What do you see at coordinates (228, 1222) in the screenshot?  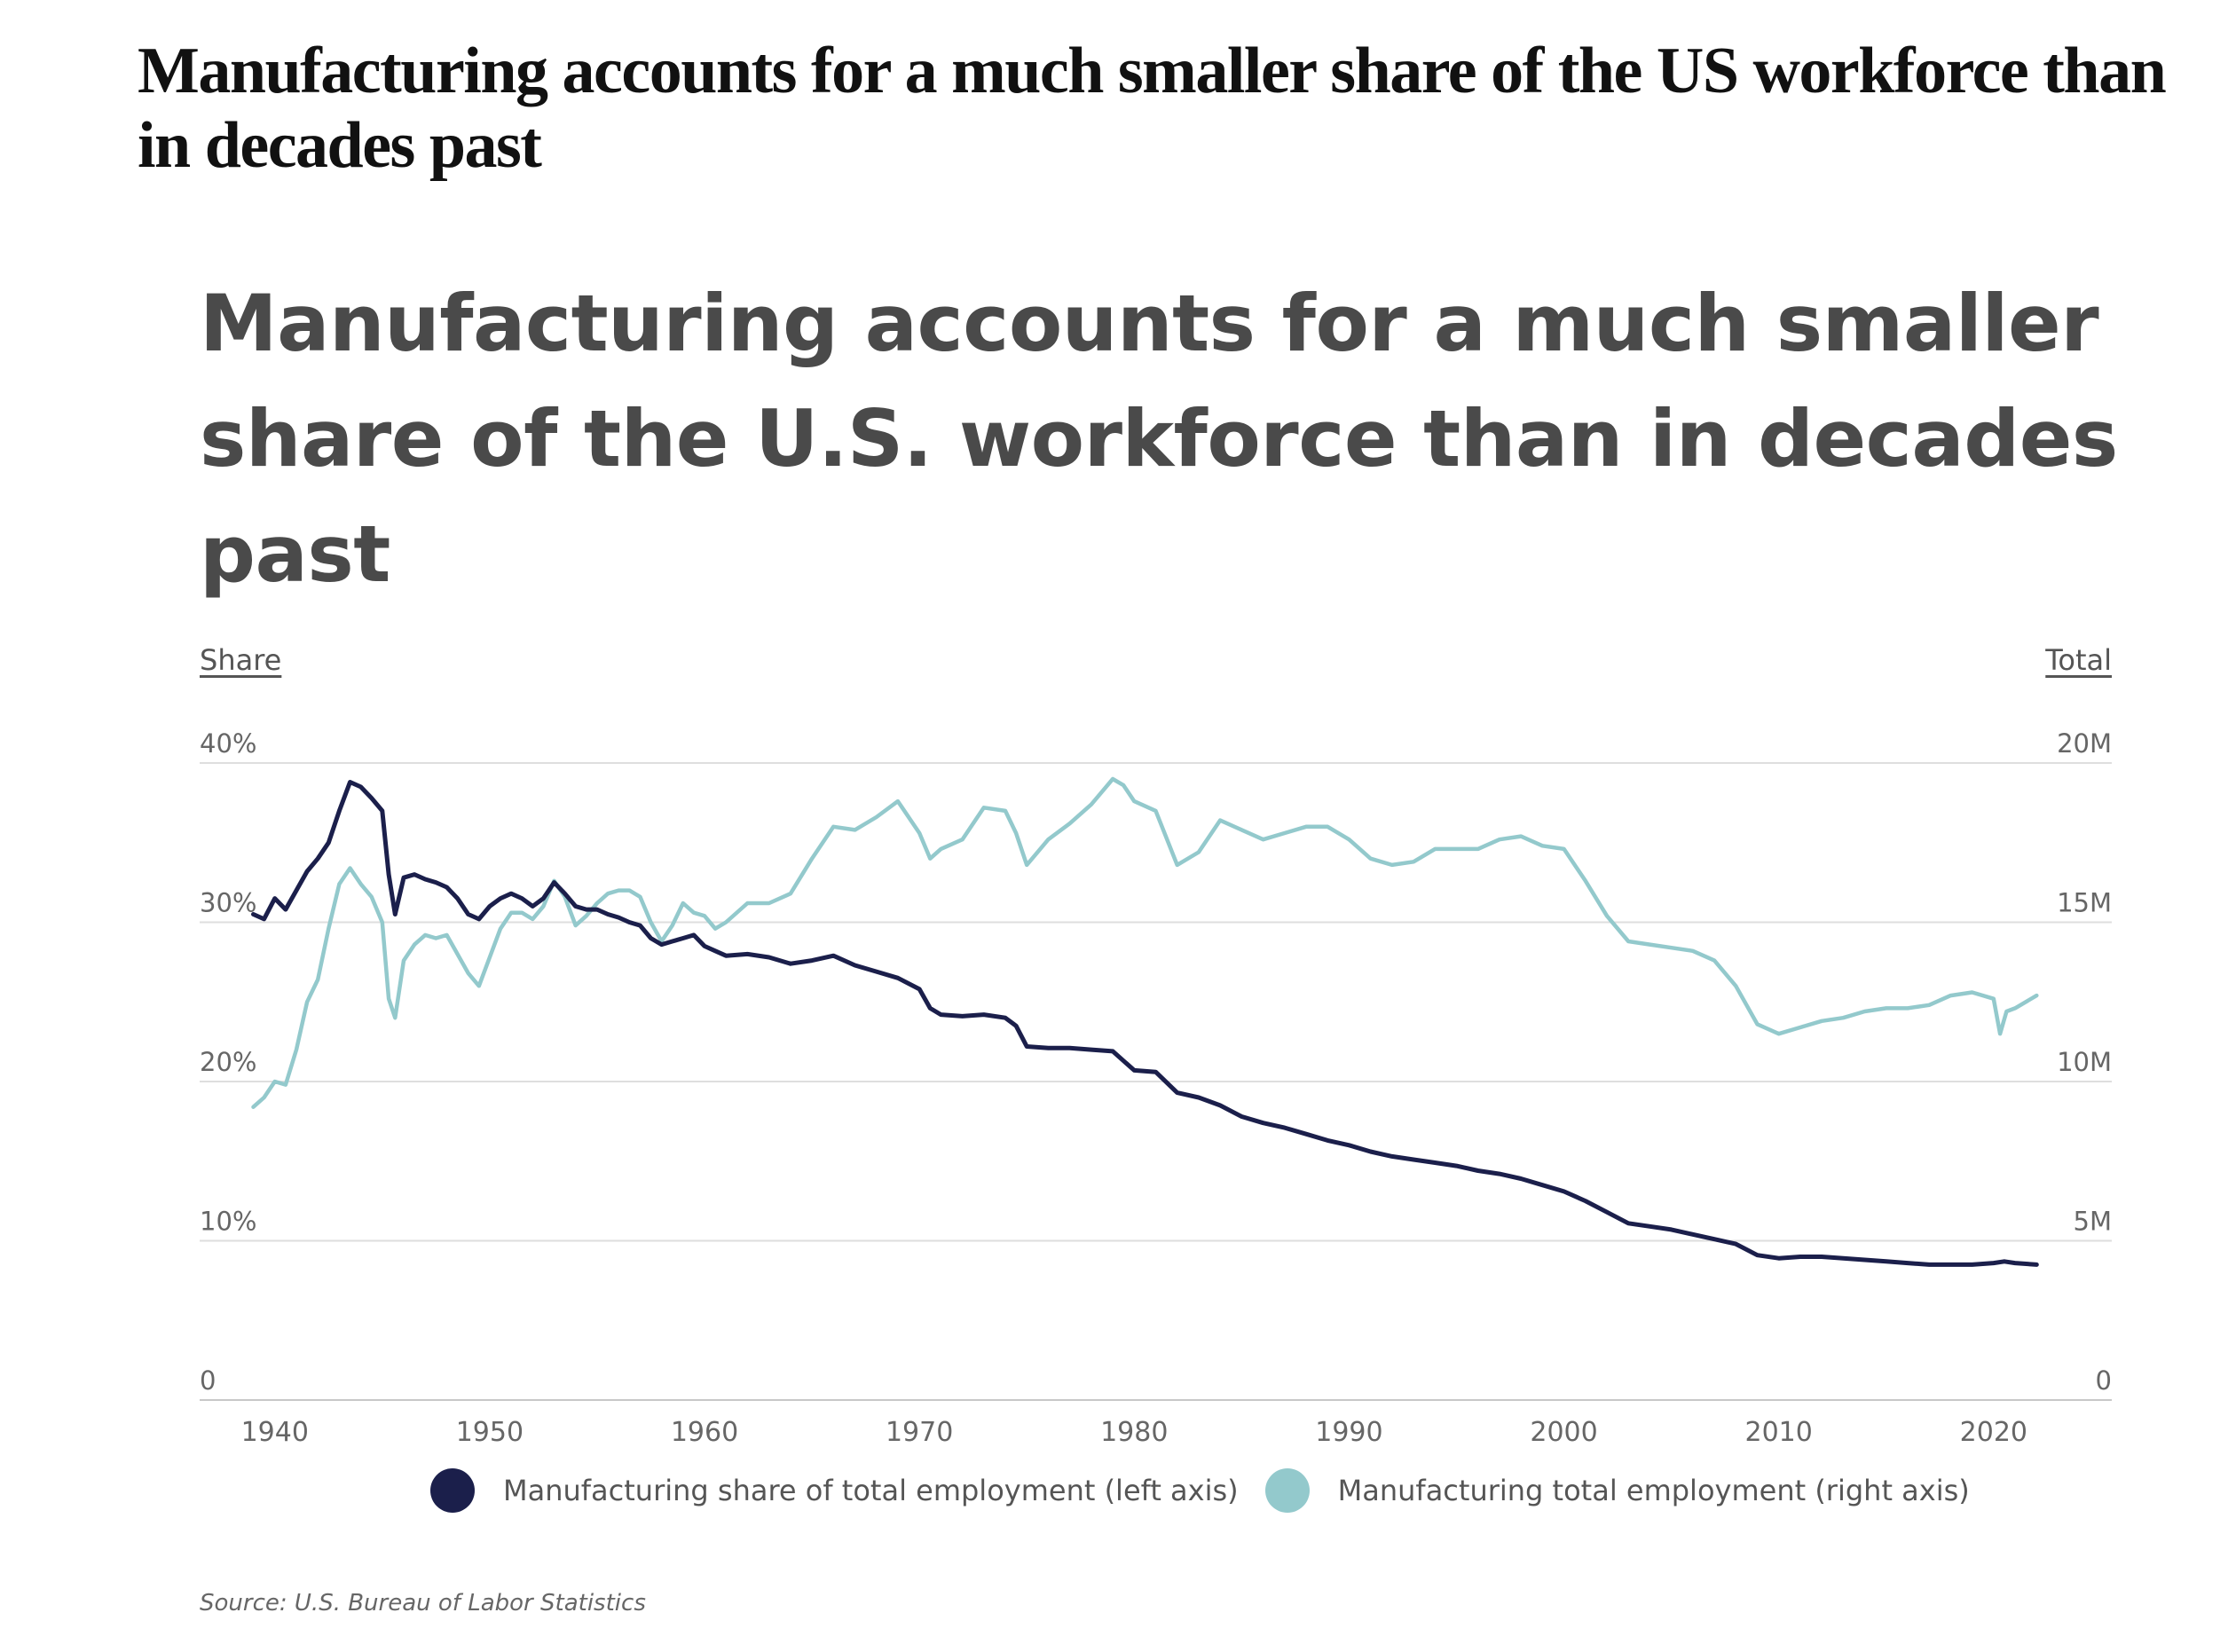 I see `left-tick-label-1: 10%` at bounding box center [228, 1222].